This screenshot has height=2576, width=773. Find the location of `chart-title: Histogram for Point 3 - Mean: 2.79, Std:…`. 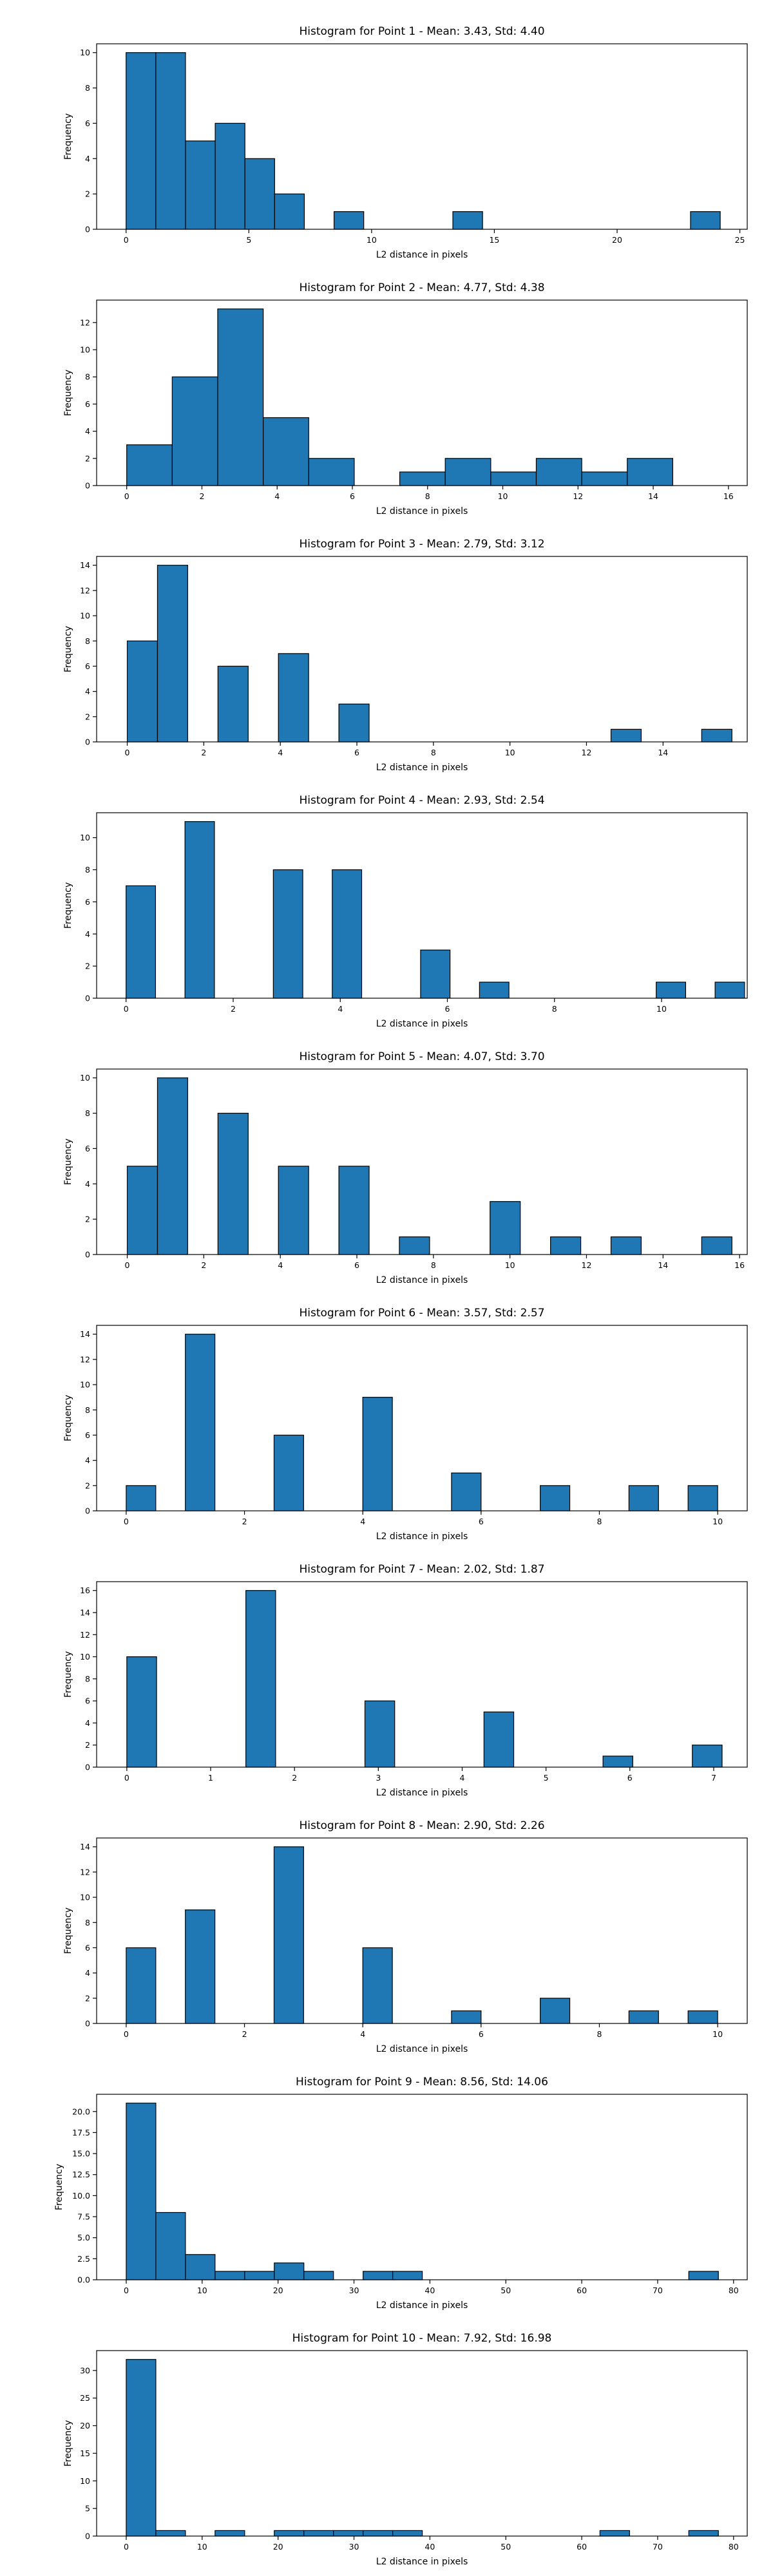

chart-title: Histogram for Point 3 - Mean: 2.79, Std:… is located at coordinates (421, 544).